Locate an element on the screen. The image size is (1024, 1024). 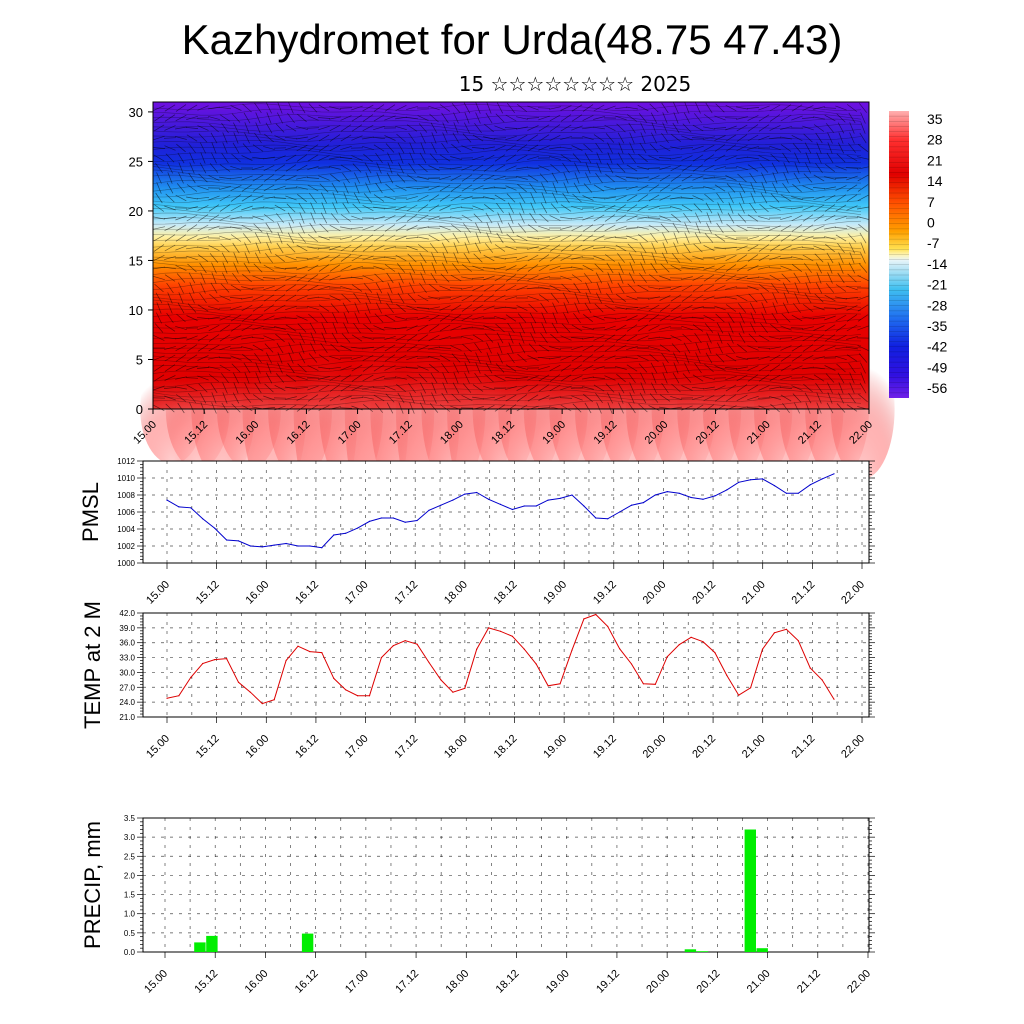
ticks is located at coordinates (506, 514).